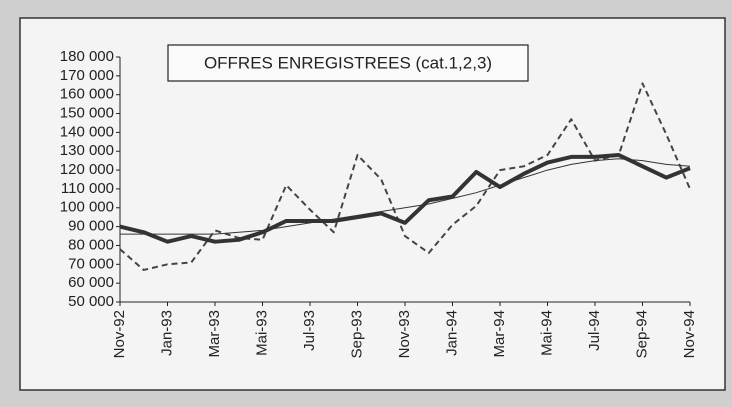  What do you see at coordinates (546, 333) in the screenshot?
I see `x-tick-label: Mai-94` at bounding box center [546, 333].